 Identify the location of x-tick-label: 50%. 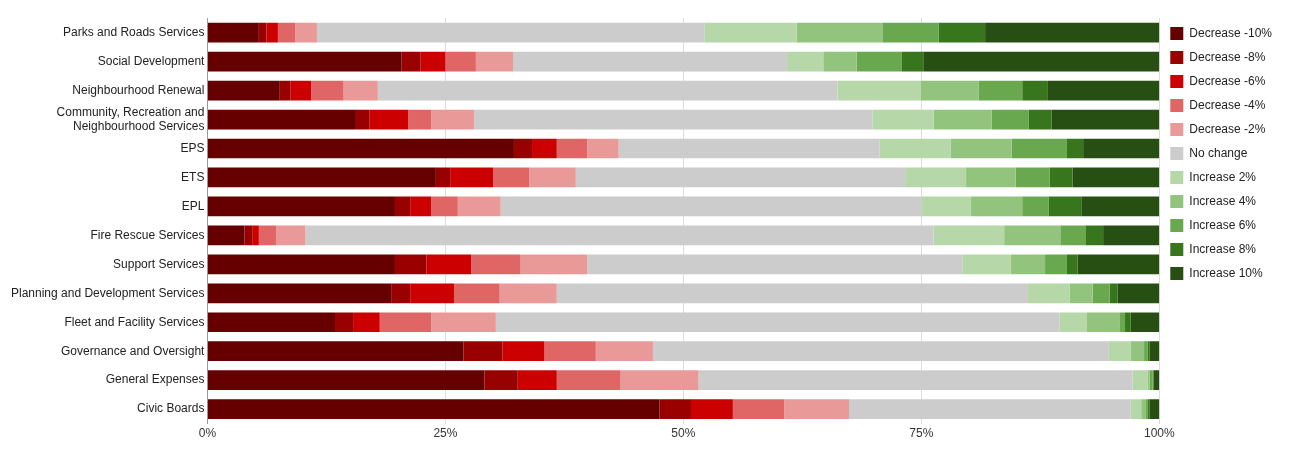
(683, 433).